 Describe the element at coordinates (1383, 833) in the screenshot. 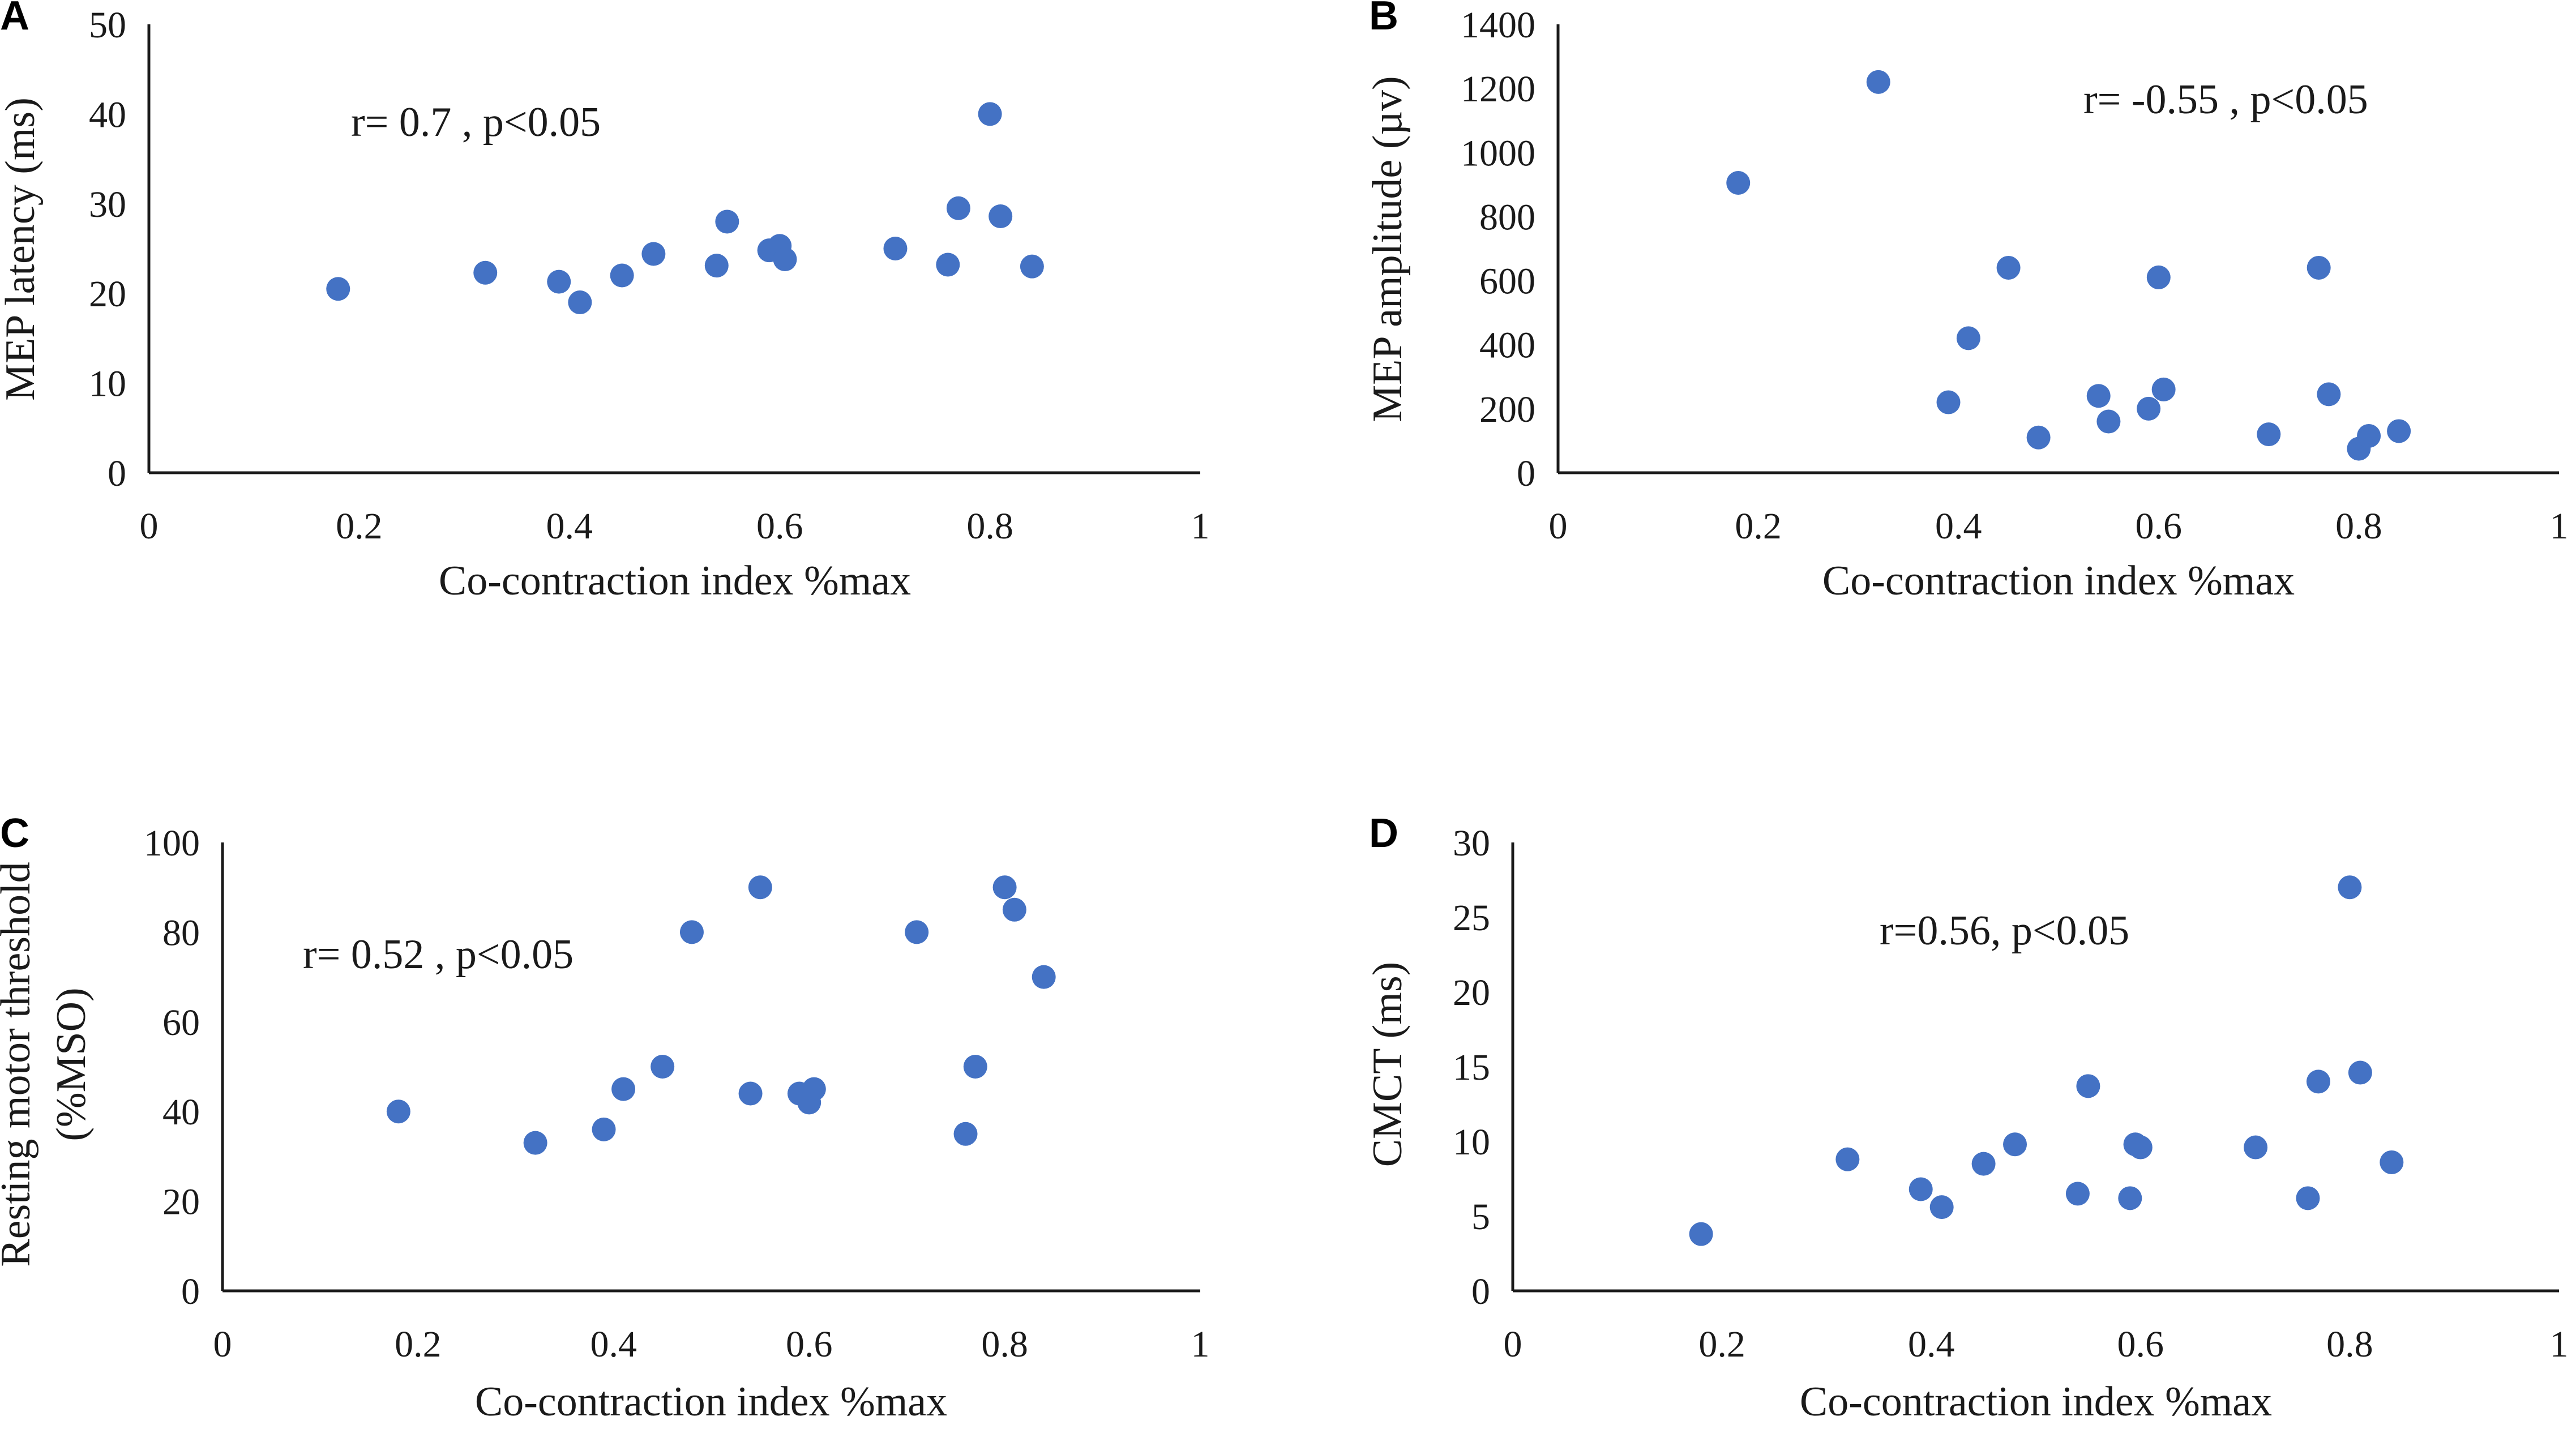

I see `panel-label: D` at that location.